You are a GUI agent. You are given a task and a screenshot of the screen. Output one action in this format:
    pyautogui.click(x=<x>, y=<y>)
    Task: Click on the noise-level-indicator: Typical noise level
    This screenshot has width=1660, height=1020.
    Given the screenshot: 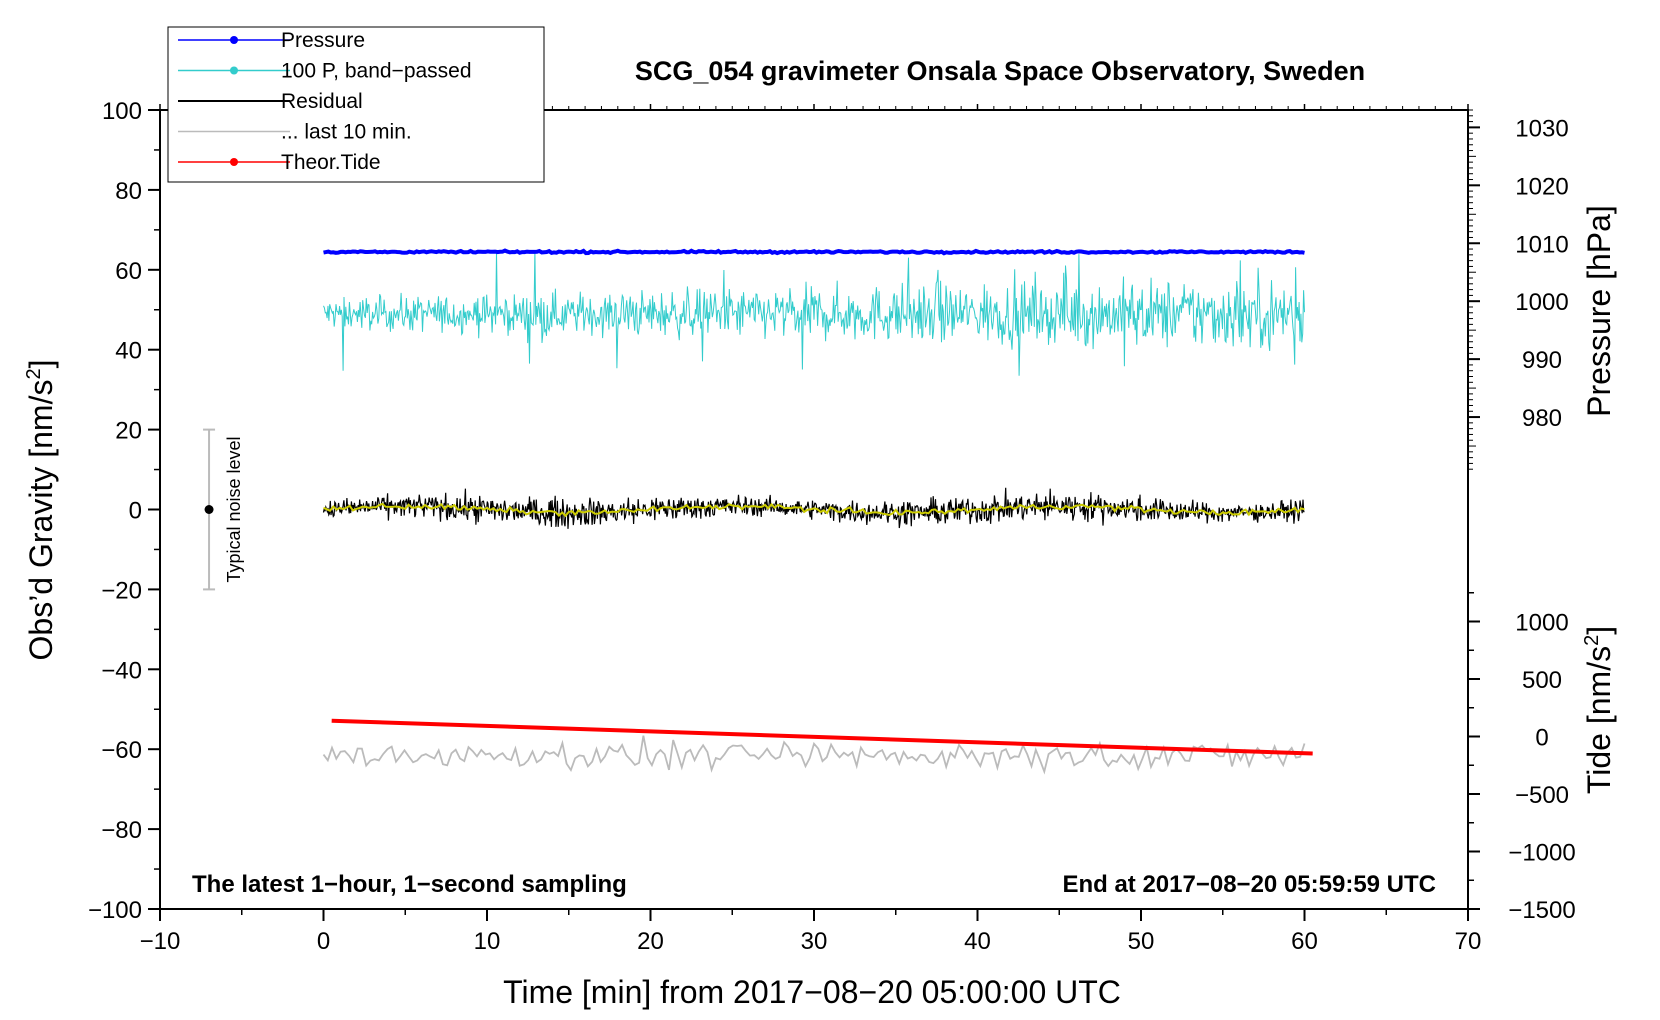 What is the action you would take?
    pyautogui.click(x=223, y=509)
    